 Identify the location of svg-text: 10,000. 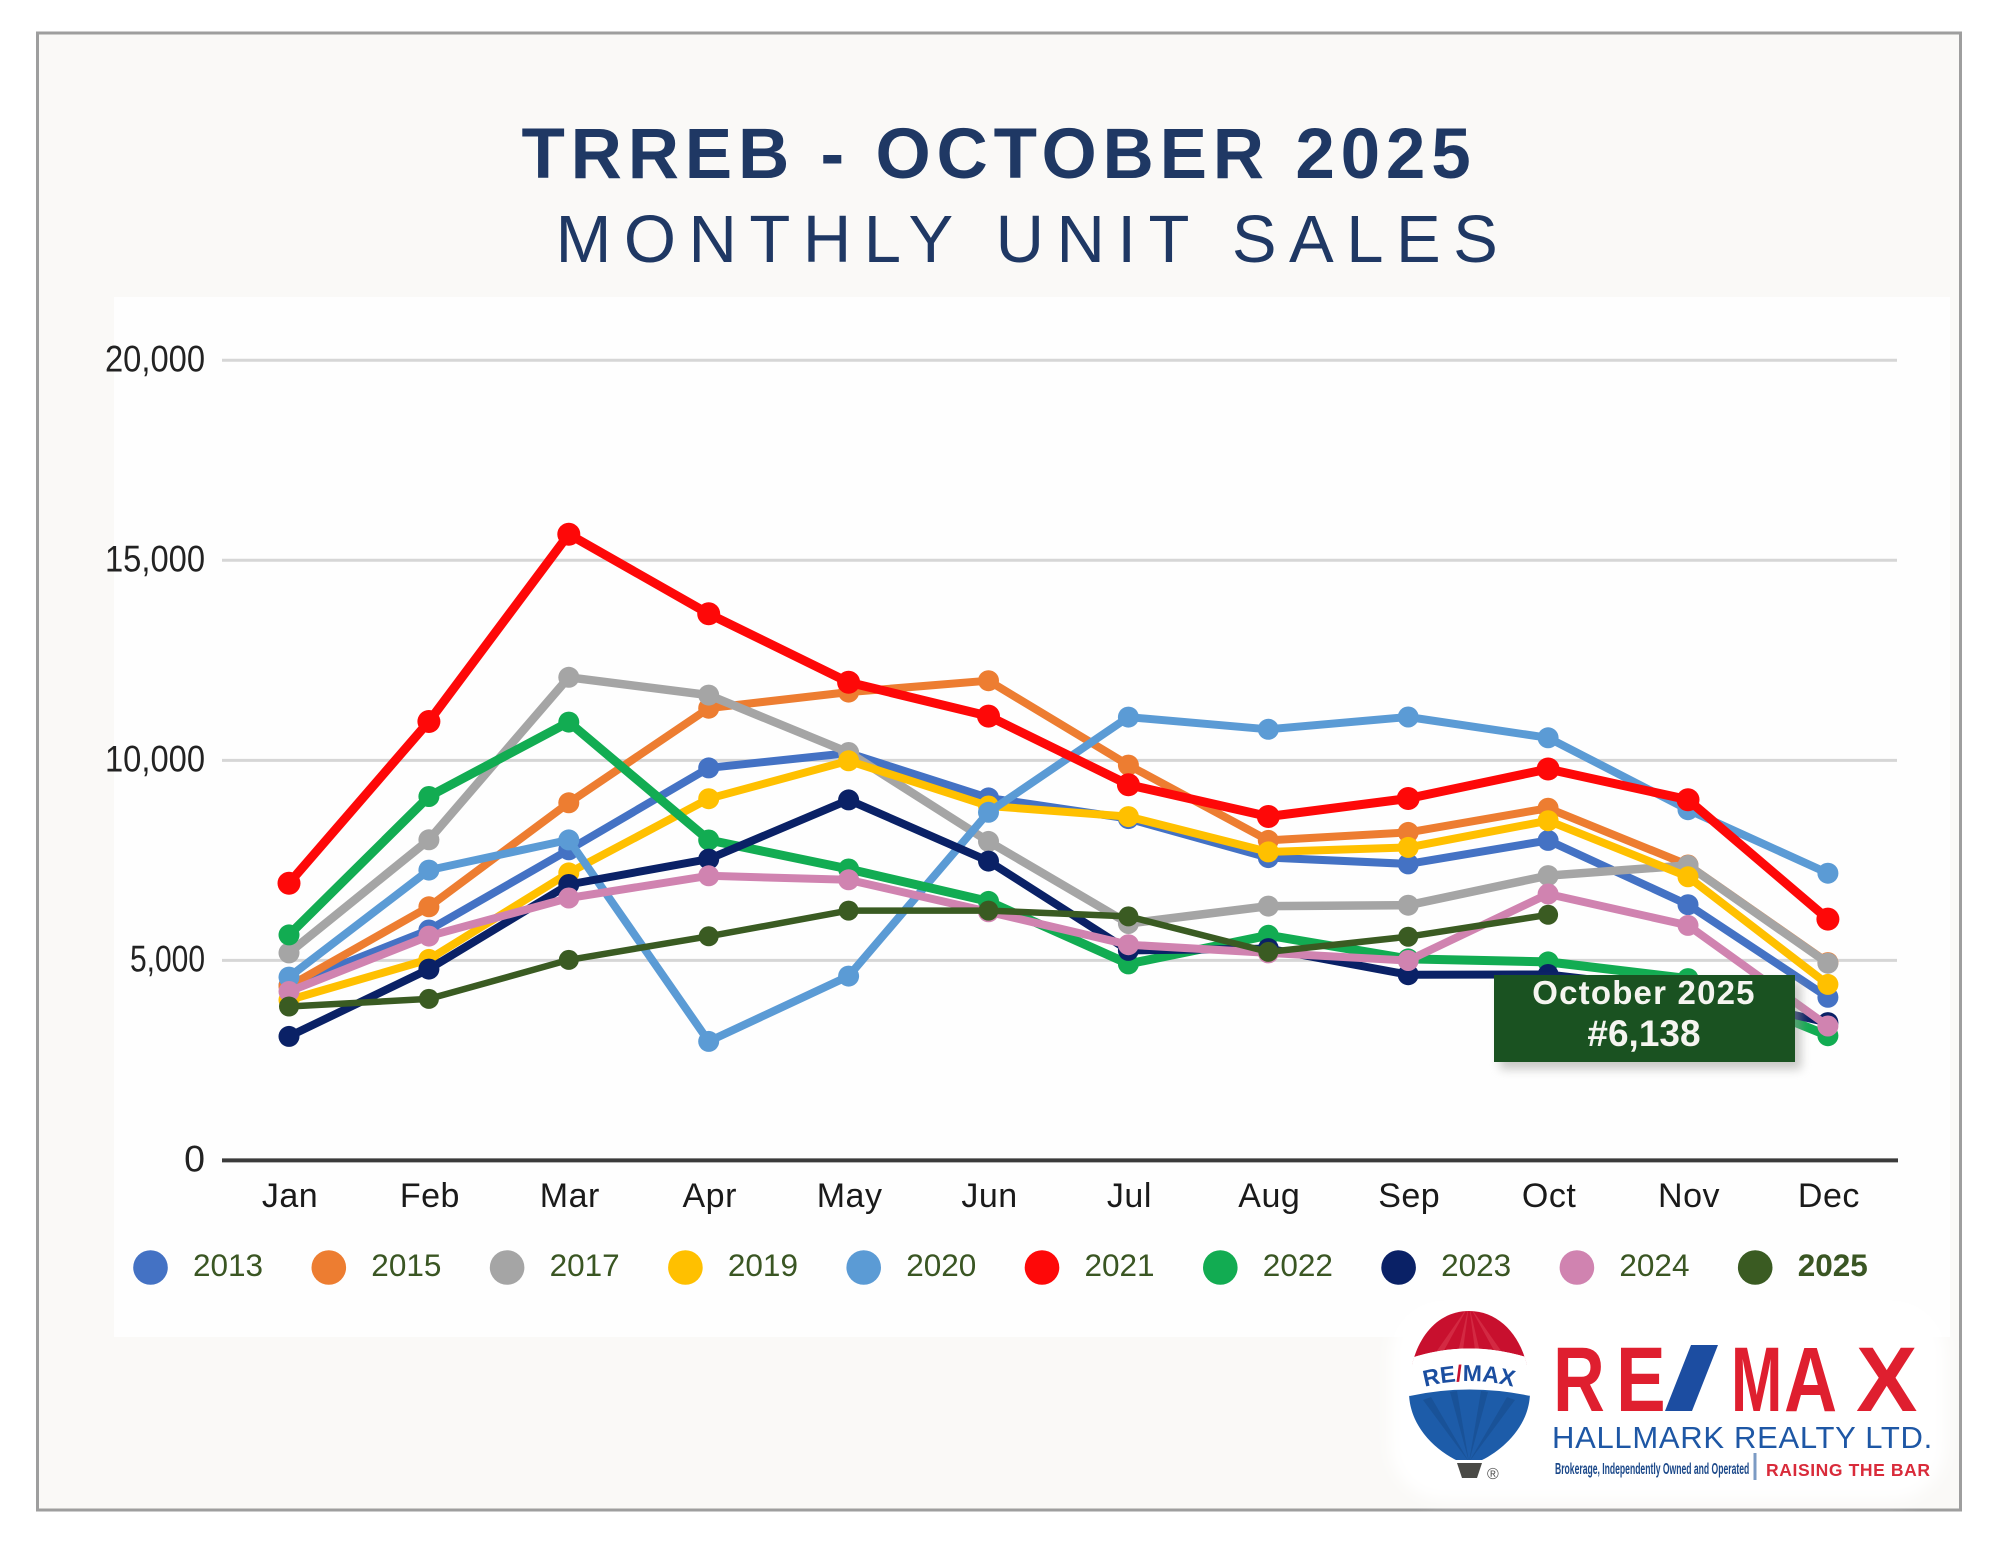
(155, 759).